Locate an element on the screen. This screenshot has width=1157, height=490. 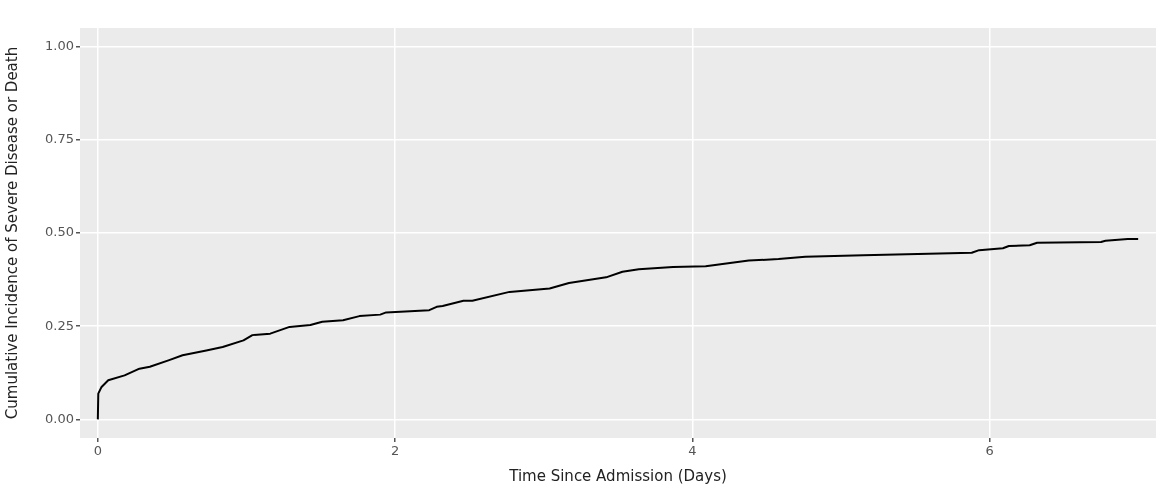
x-axis-title: Time Since Admission (Days) is located at coordinates (617, 475).